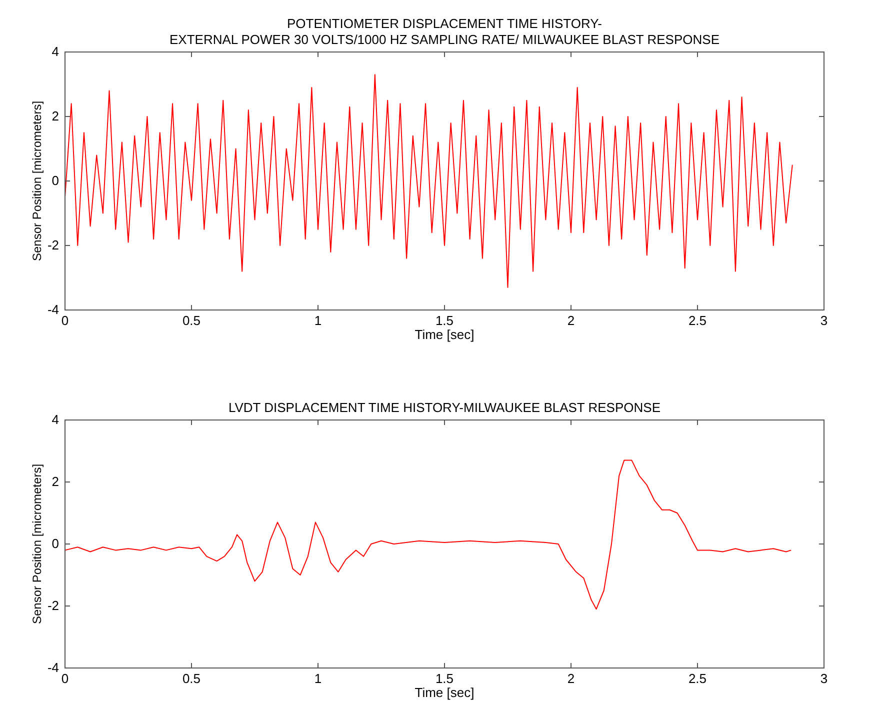 Image resolution: width=882 pixels, height=710 pixels. I want to click on chart-title: POTENTIOMETER DISPLACEMENT TIME HISTORY-, so click(444, 23).